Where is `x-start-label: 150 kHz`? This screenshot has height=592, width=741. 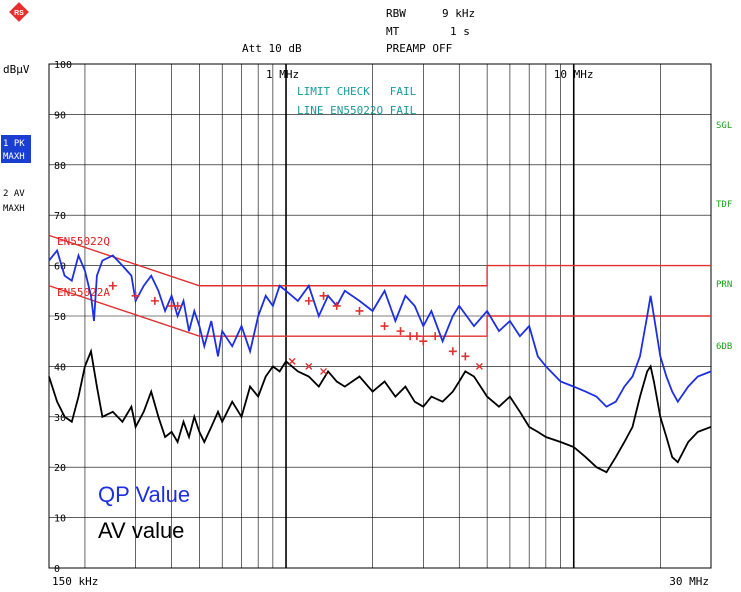
x-start-label: 150 kHz is located at coordinates (75, 581).